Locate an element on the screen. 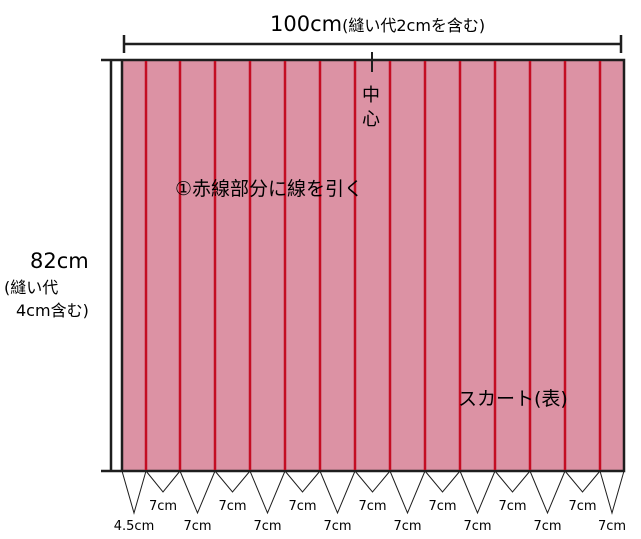 The image size is (641, 539). center-label-1: 中 is located at coordinates (371, 95).